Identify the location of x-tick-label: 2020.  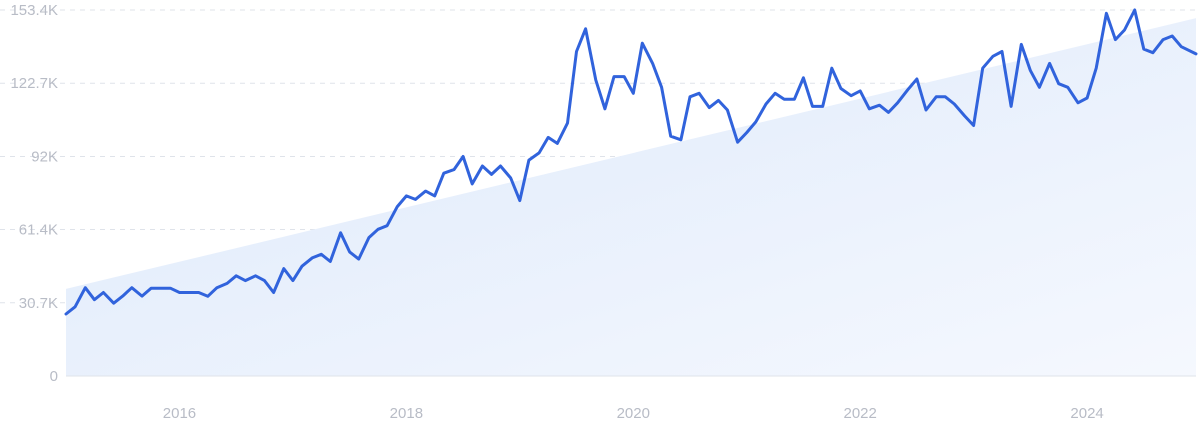
(633, 413).